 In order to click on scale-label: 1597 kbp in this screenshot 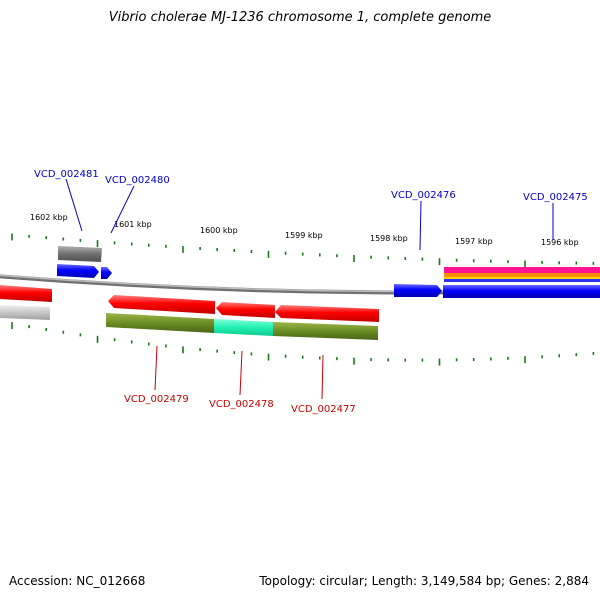, I will do `click(474, 241)`.